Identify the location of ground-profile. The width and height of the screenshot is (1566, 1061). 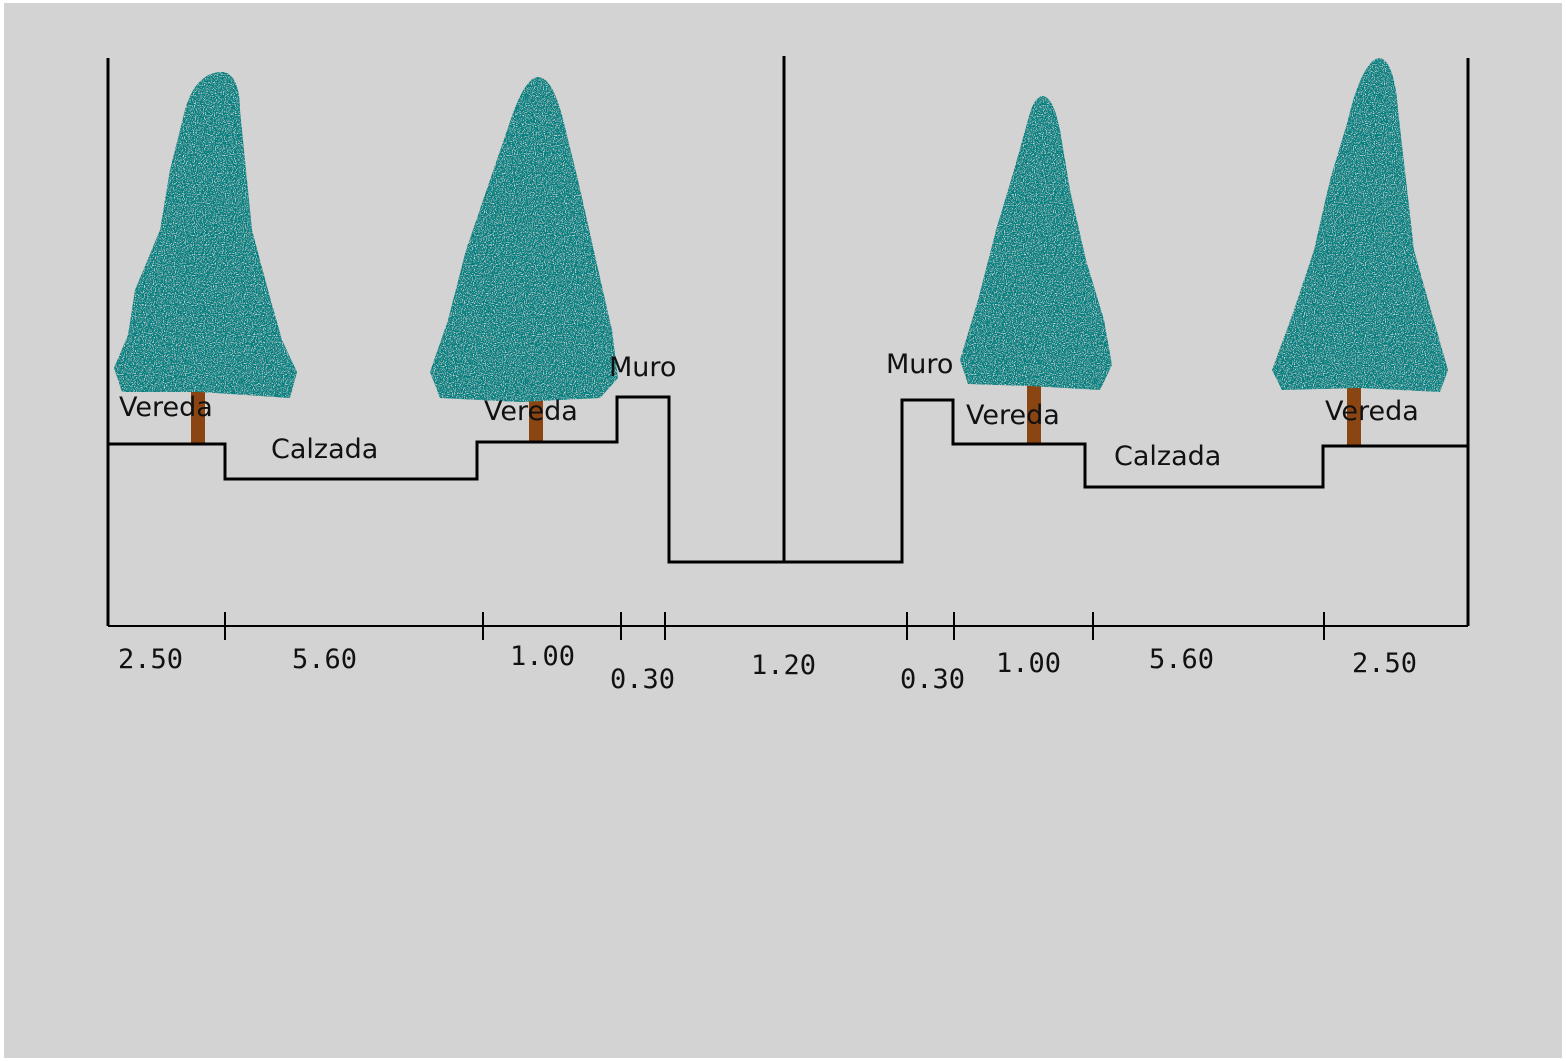
(788, 479).